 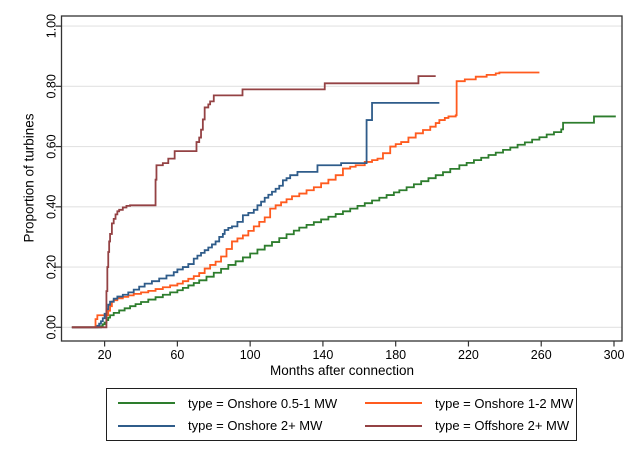 What do you see at coordinates (51, 267) in the screenshot?
I see `y-tick-label: 0.20` at bounding box center [51, 267].